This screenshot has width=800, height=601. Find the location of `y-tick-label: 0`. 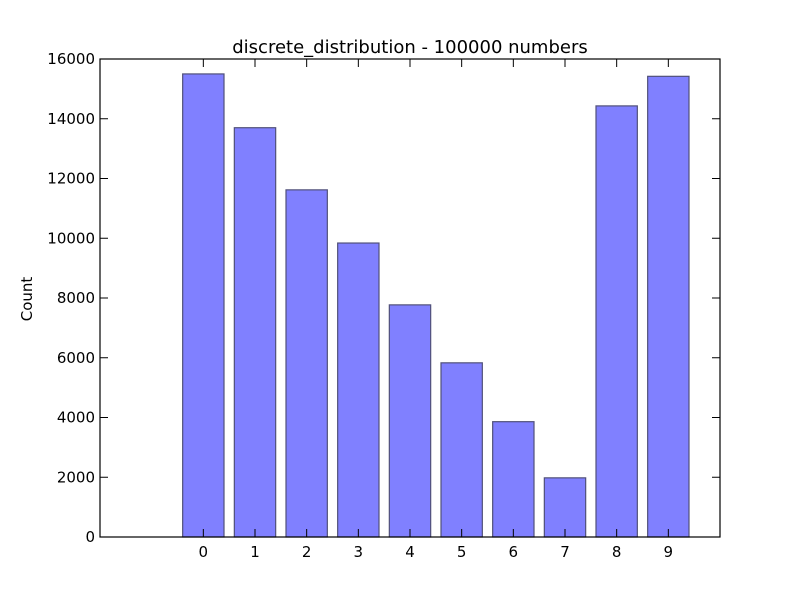

y-tick-label: 0 is located at coordinates (90, 537).